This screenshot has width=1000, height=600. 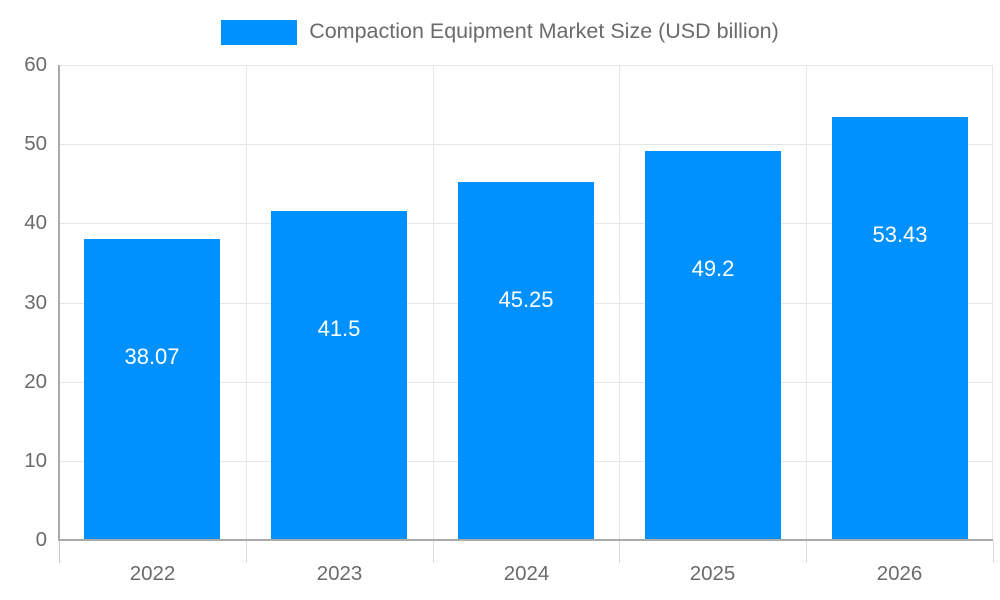 What do you see at coordinates (35, 381) in the screenshot?
I see `y-axis-tick-label: 20` at bounding box center [35, 381].